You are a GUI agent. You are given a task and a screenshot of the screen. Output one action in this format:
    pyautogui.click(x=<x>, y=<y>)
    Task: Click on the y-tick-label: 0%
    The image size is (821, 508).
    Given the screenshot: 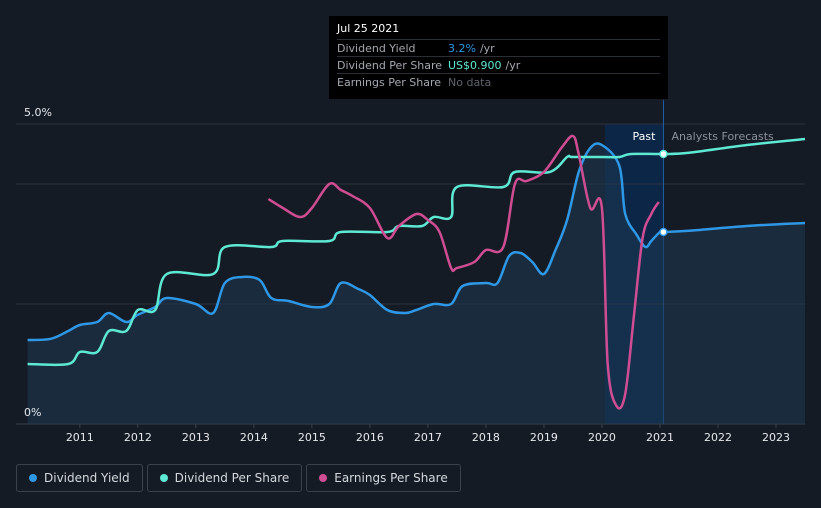 What is the action you would take?
    pyautogui.click(x=32, y=412)
    